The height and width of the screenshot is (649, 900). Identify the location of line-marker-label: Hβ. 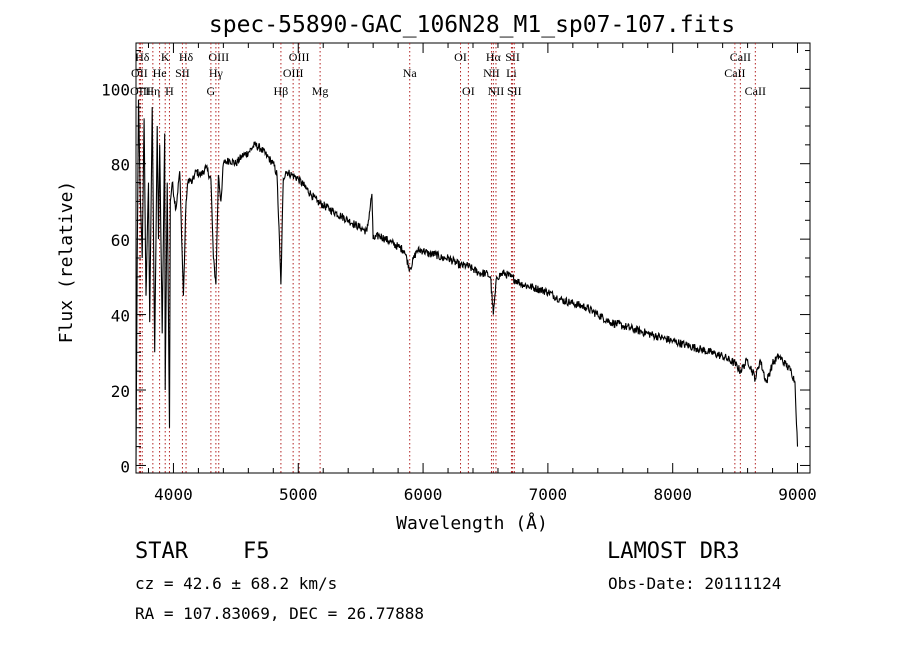
(281, 91).